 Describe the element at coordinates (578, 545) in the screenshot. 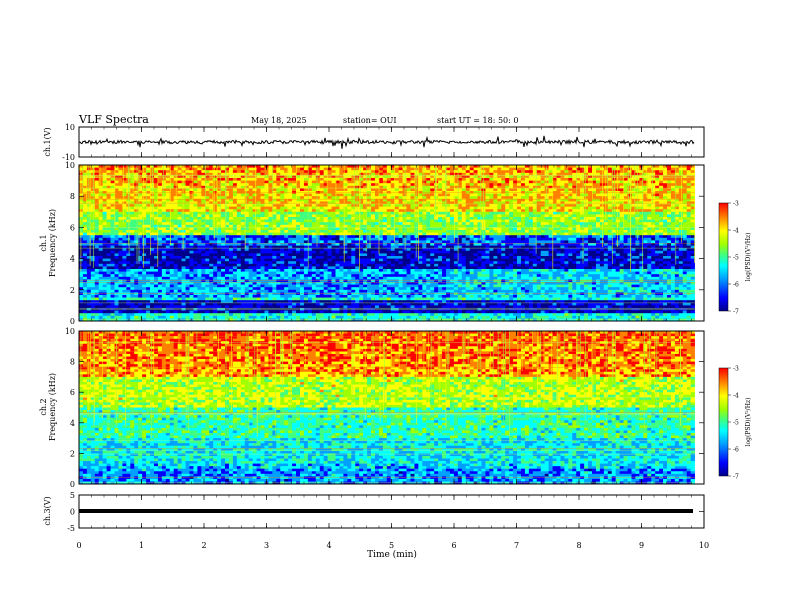

I see `x-tick-label-8: 8` at that location.